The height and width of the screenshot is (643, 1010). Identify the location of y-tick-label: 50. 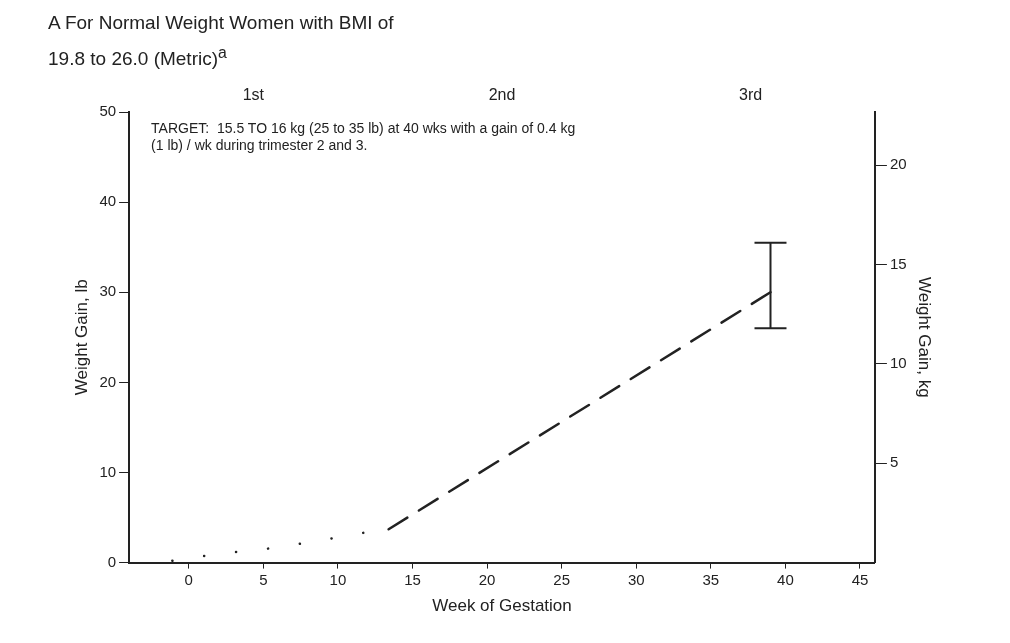
(108, 111).